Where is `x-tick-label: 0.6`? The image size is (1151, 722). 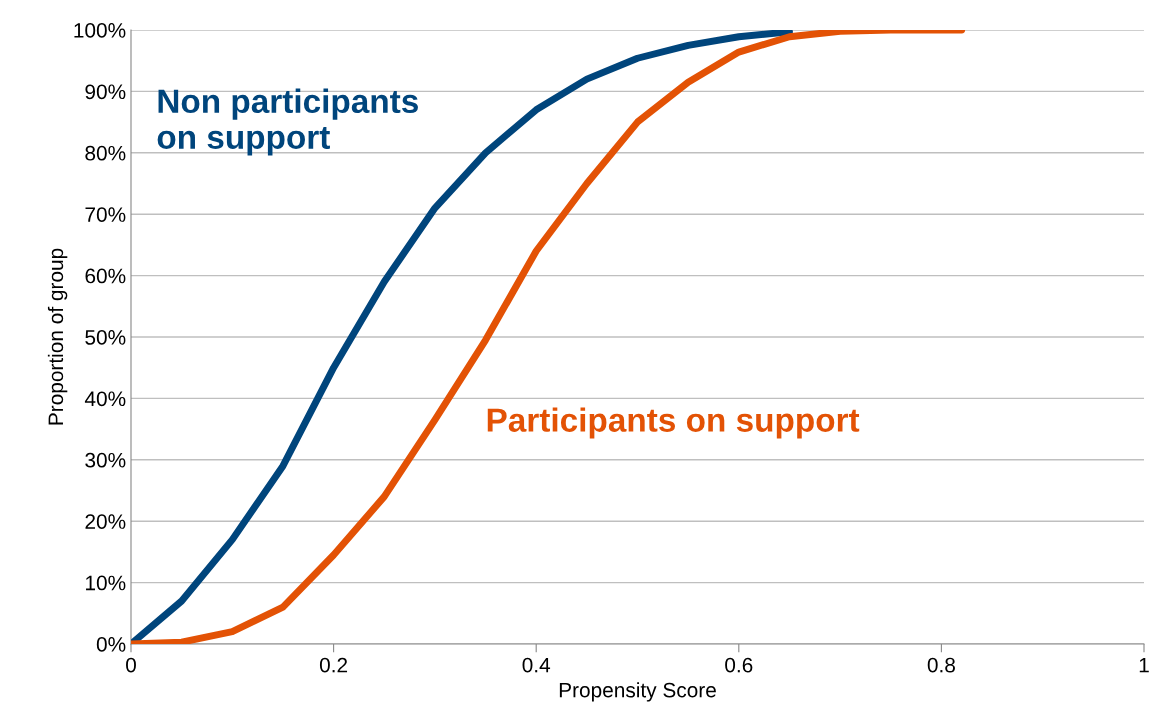 x-tick-label: 0.6 is located at coordinates (739, 665).